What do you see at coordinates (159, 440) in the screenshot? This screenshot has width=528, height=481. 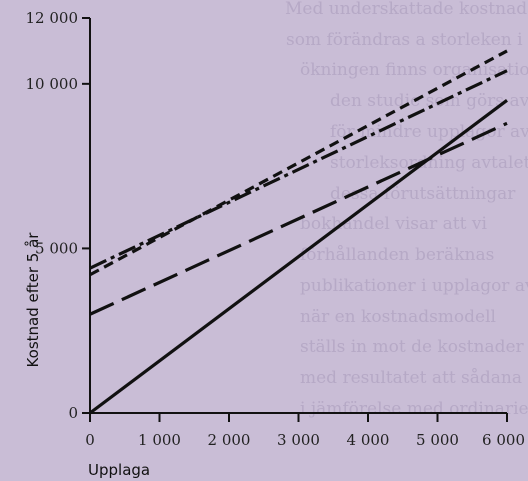 I see `x-tick-label: 1 000` at bounding box center [159, 440].